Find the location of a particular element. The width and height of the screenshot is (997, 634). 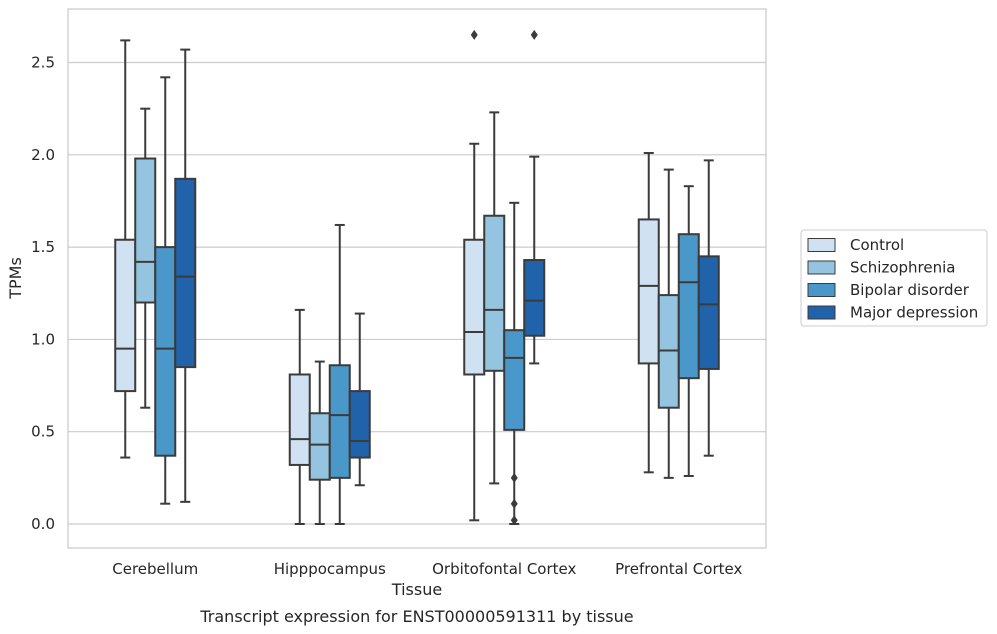

y-axis-label: TPMs is located at coordinates (15, 278).